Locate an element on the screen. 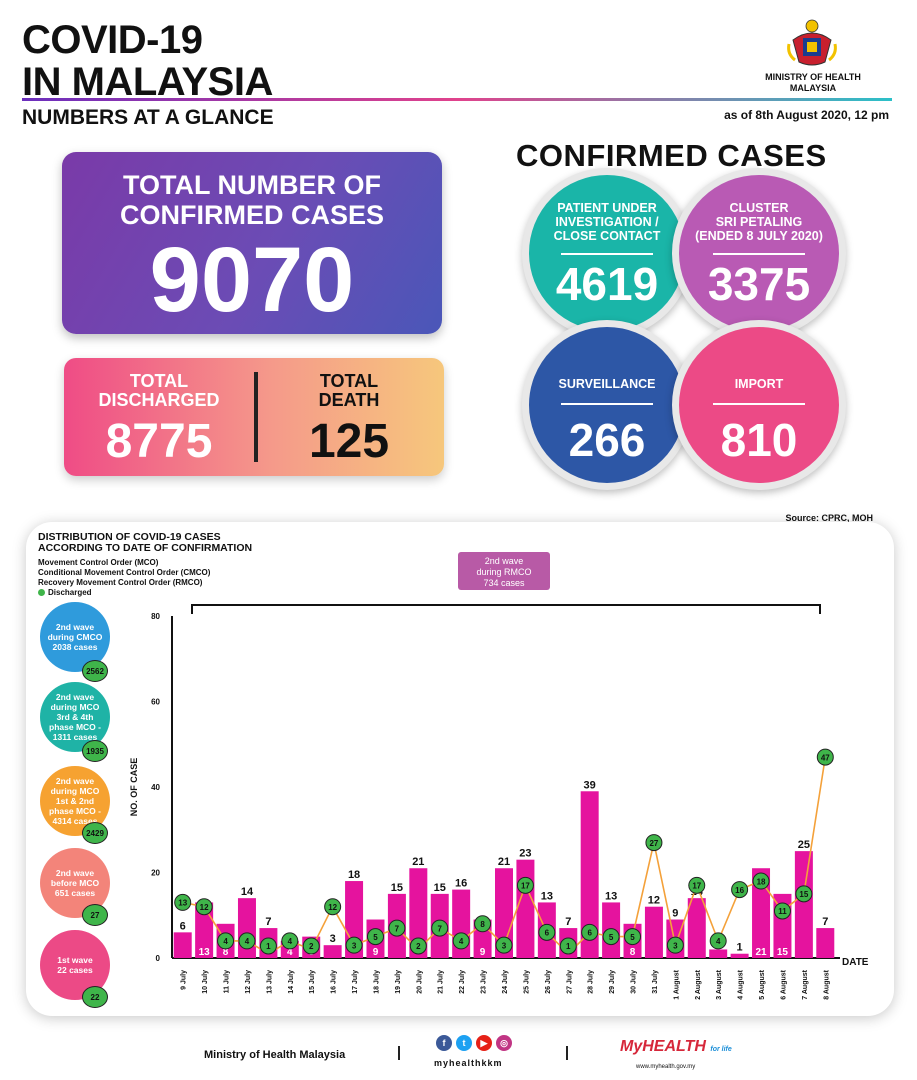 This screenshot has height=1080, width=917. x-tick-label: 21 July is located at coordinates (441, 982).